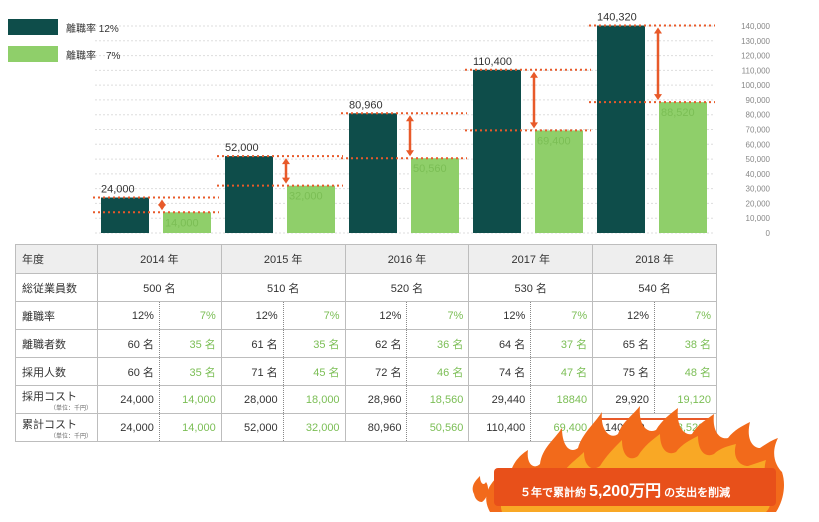 The width and height of the screenshot is (819, 522). What do you see at coordinates (252, 427) in the screenshot?
I see `cell-12: 52,000` at bounding box center [252, 427].